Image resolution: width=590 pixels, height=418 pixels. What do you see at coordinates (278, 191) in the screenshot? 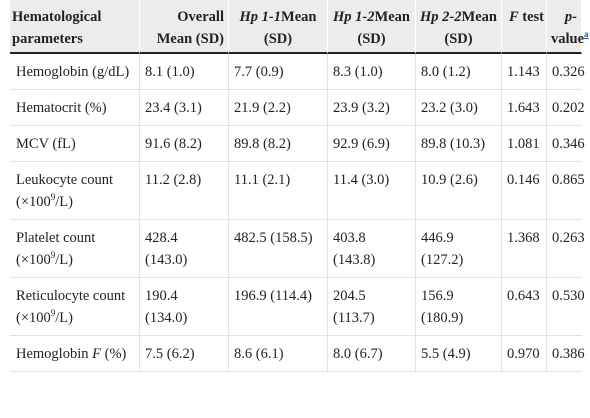
I see `cell-hp11: 11.1 (2.1)` at bounding box center [278, 191].